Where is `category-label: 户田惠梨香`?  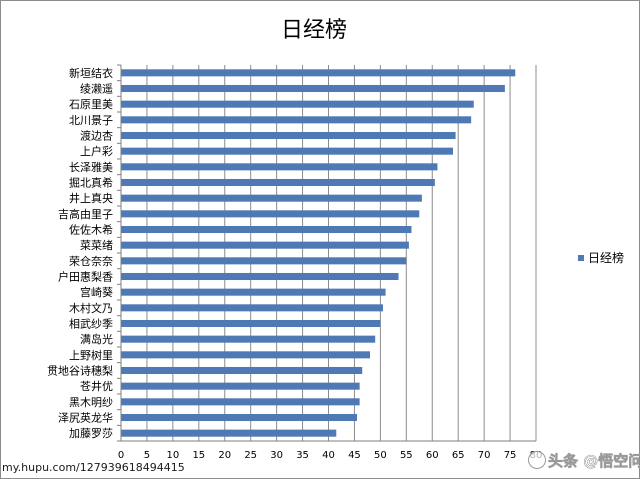 category-label: 户田惠梨香 is located at coordinates (85, 277).